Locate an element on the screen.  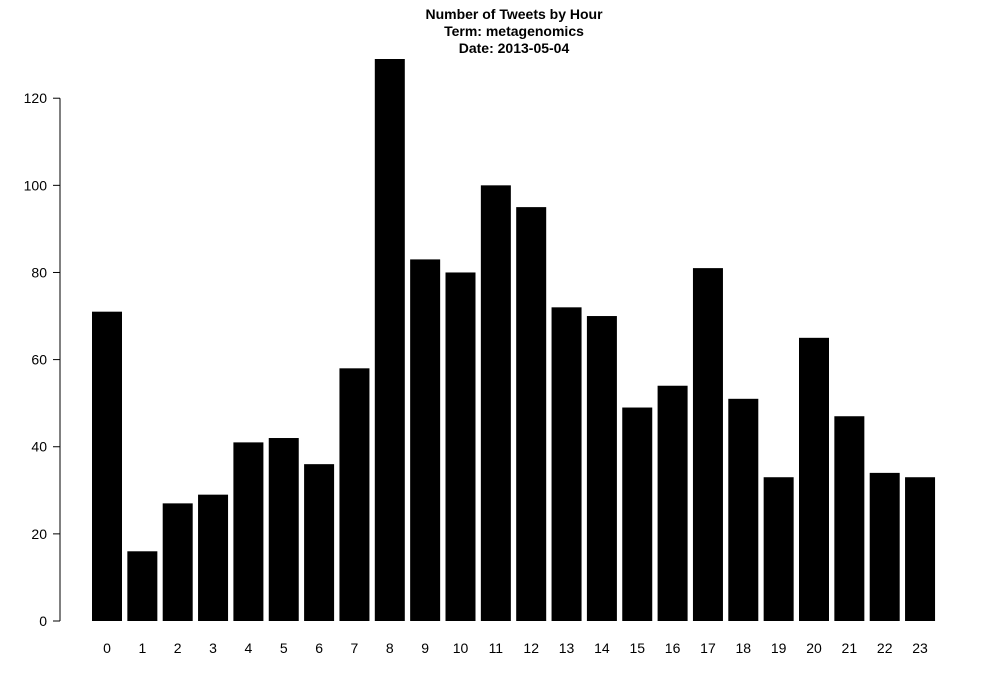
x-tick-label-21: 21 is located at coordinates (850, 648).